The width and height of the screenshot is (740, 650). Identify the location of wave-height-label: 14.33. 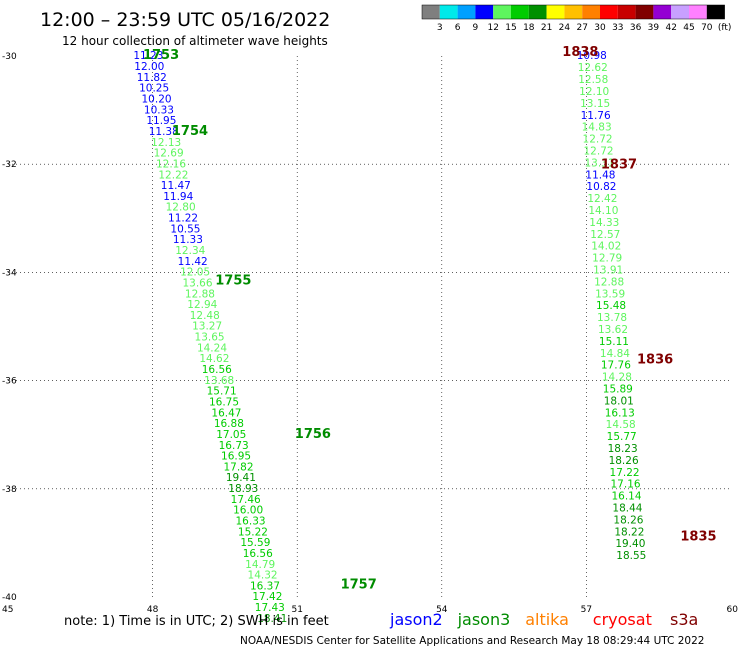
(604, 223).